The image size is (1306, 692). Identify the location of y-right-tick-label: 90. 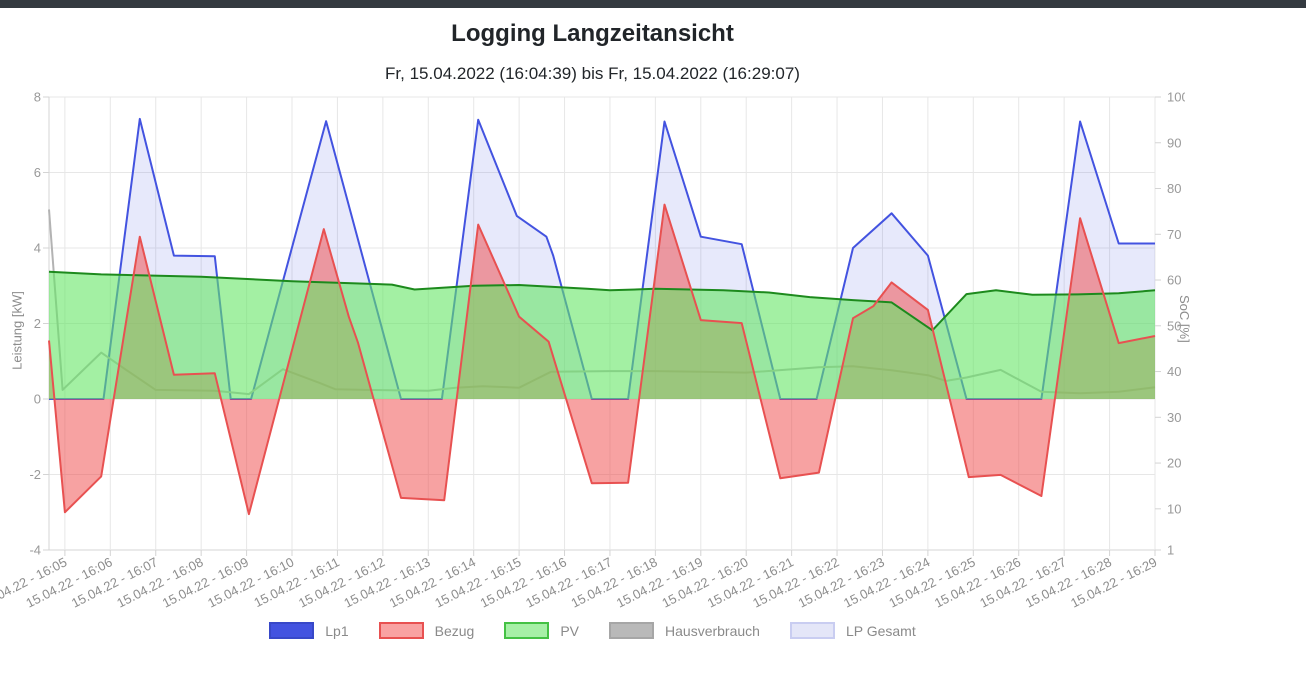
(1174, 142).